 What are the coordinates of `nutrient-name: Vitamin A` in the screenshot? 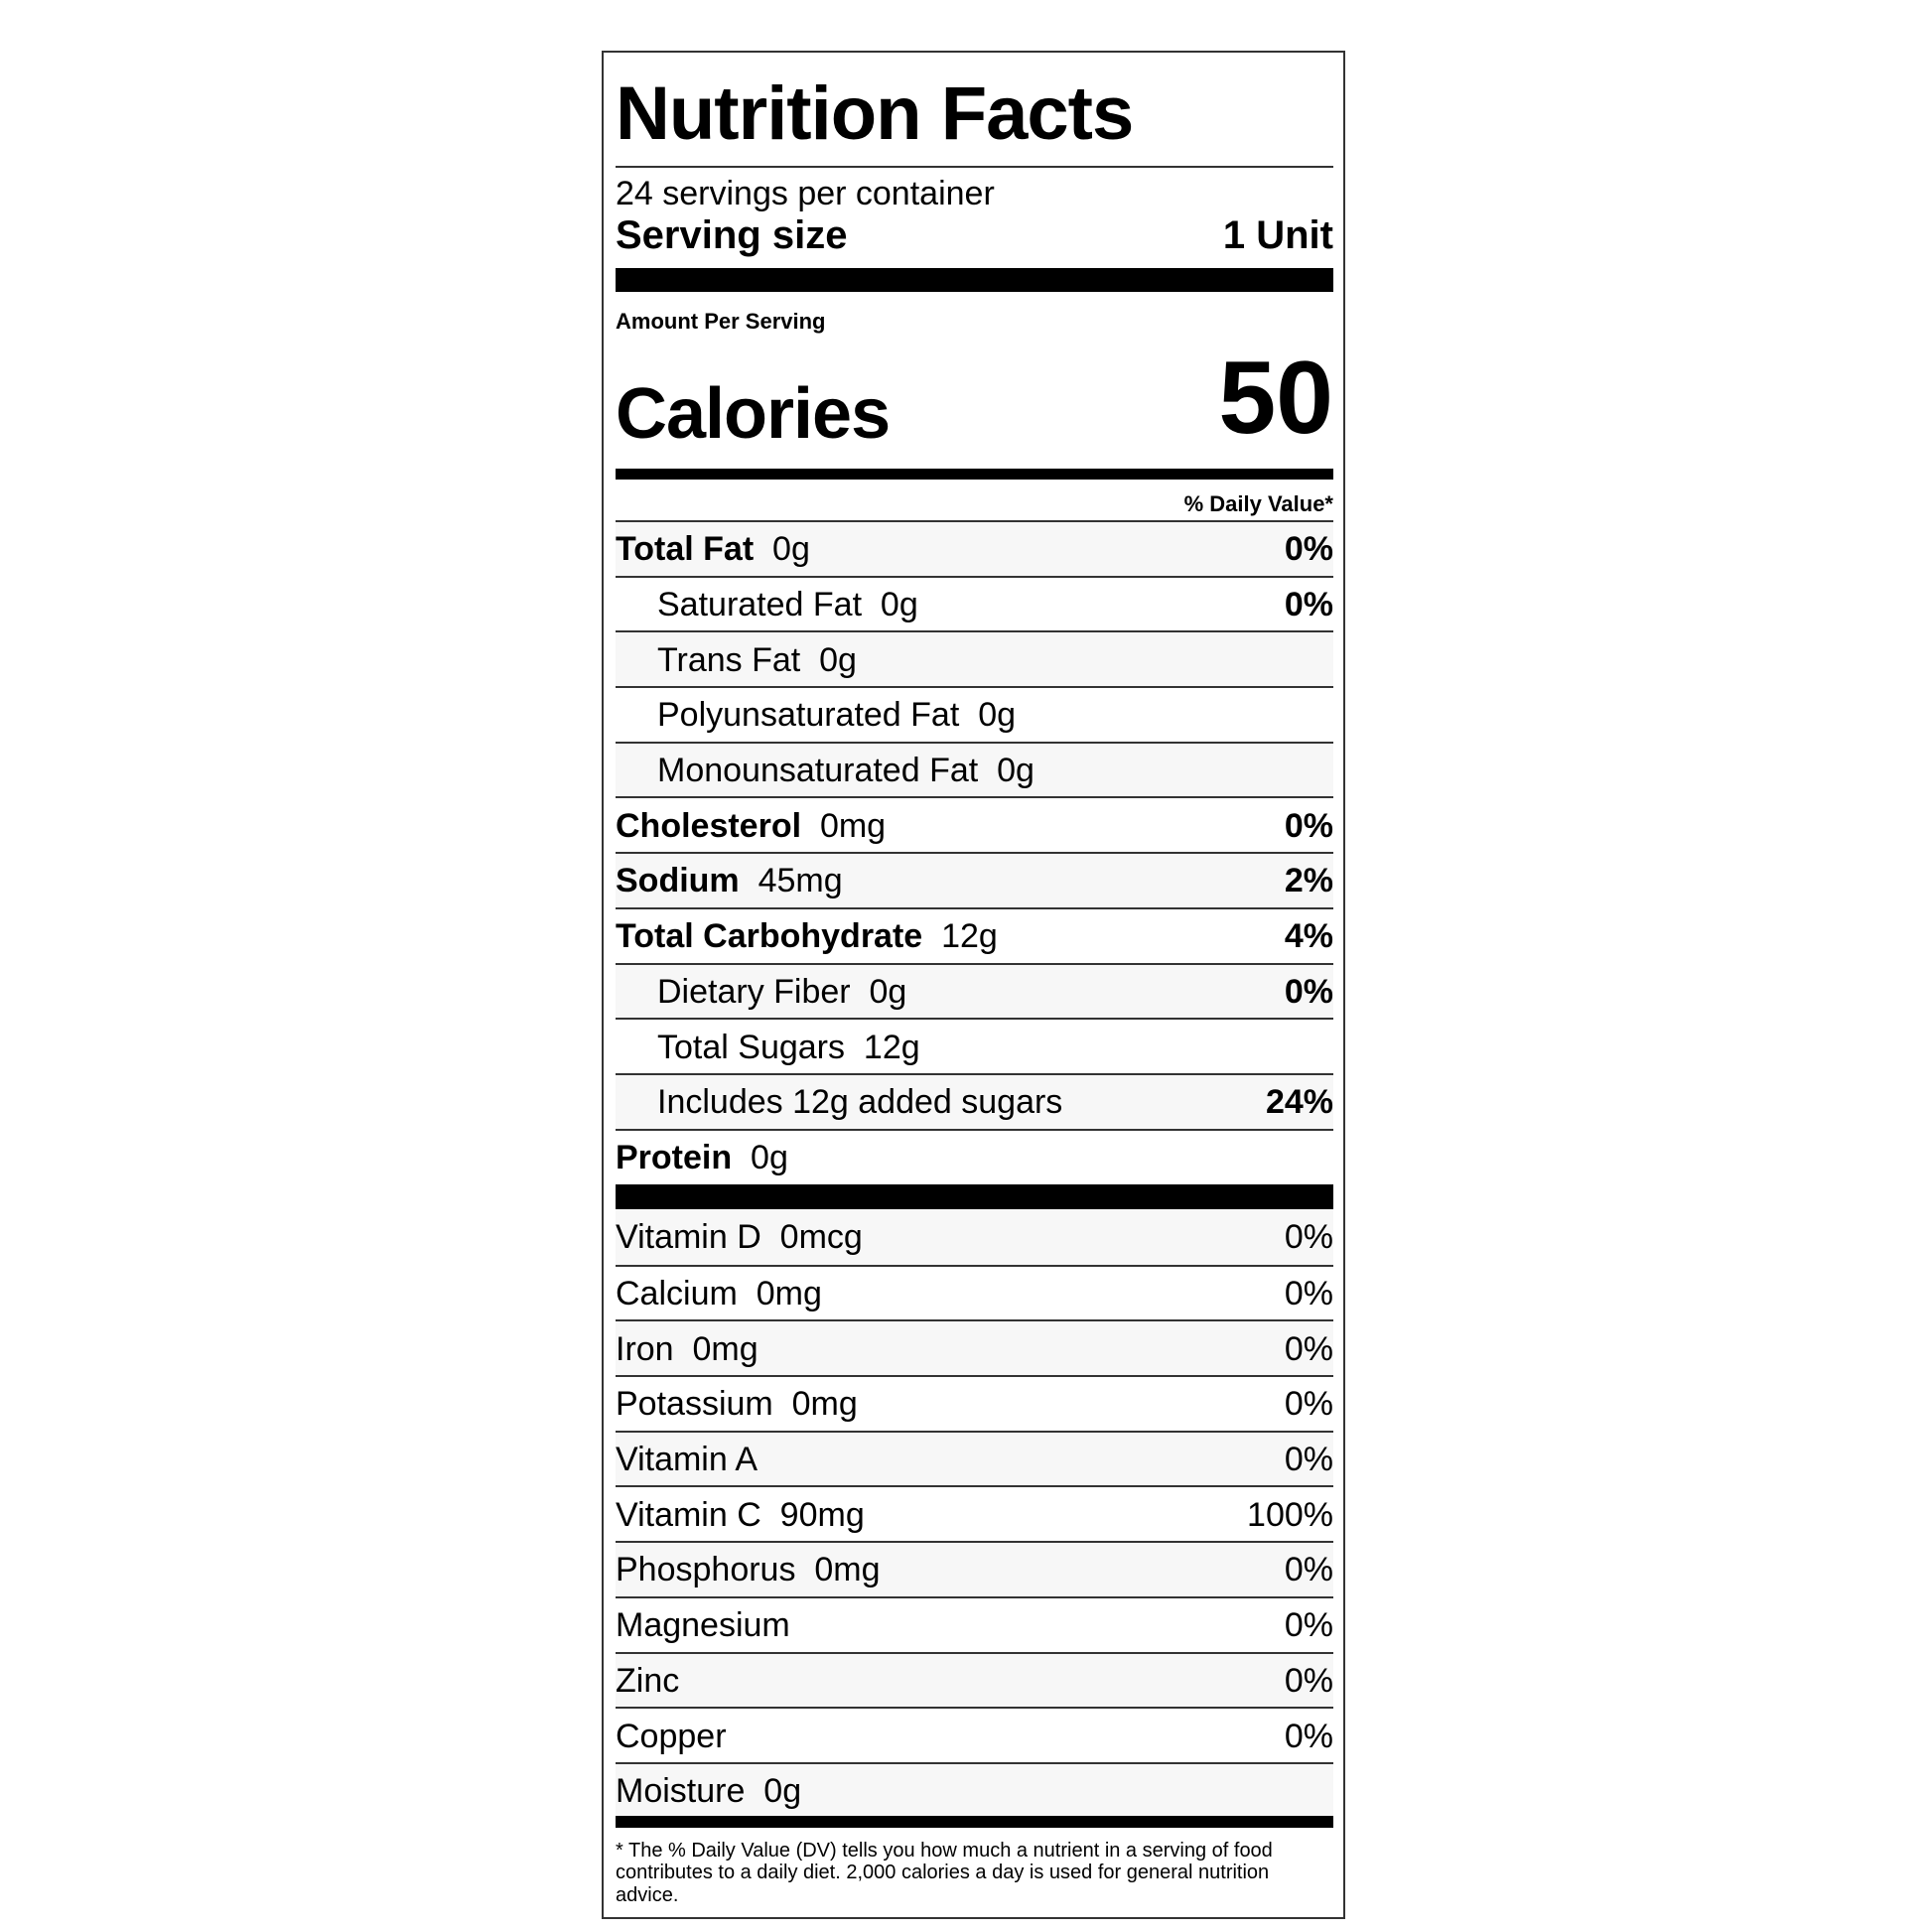 It's located at (687, 1460).